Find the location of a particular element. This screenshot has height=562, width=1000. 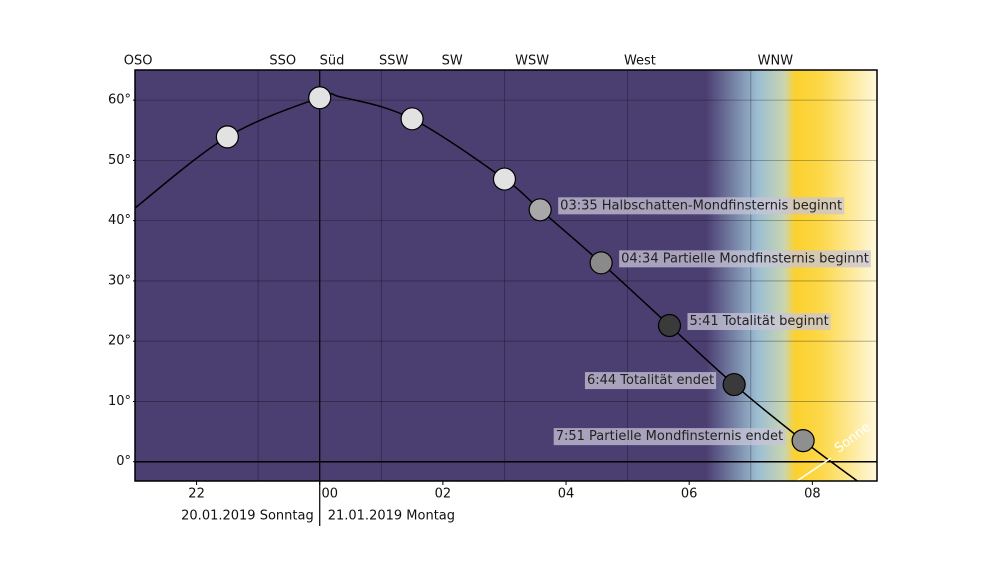

compass-label: SSO is located at coordinates (282, 61).